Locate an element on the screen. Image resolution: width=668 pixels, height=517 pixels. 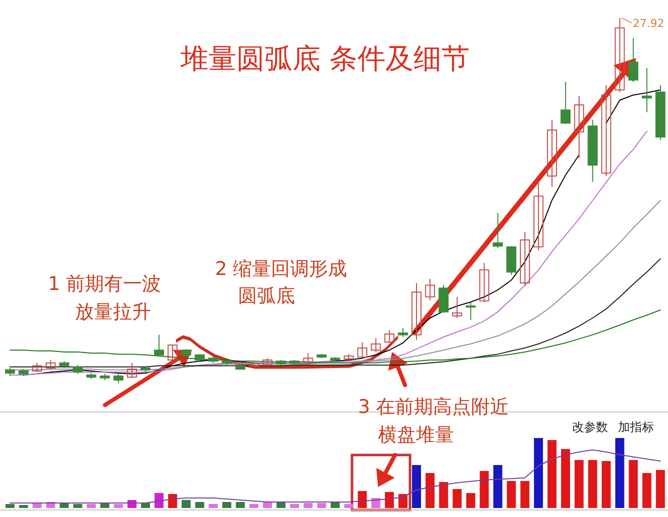
annotation: 放量拉升 is located at coordinates (113, 312).